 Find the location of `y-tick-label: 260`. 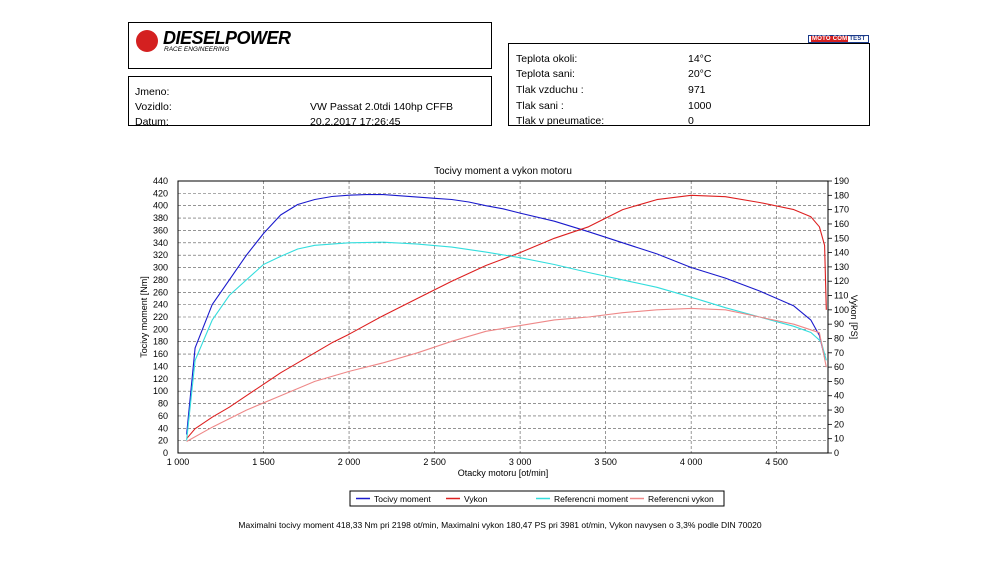

y-tick-label: 260 is located at coordinates (160, 292).